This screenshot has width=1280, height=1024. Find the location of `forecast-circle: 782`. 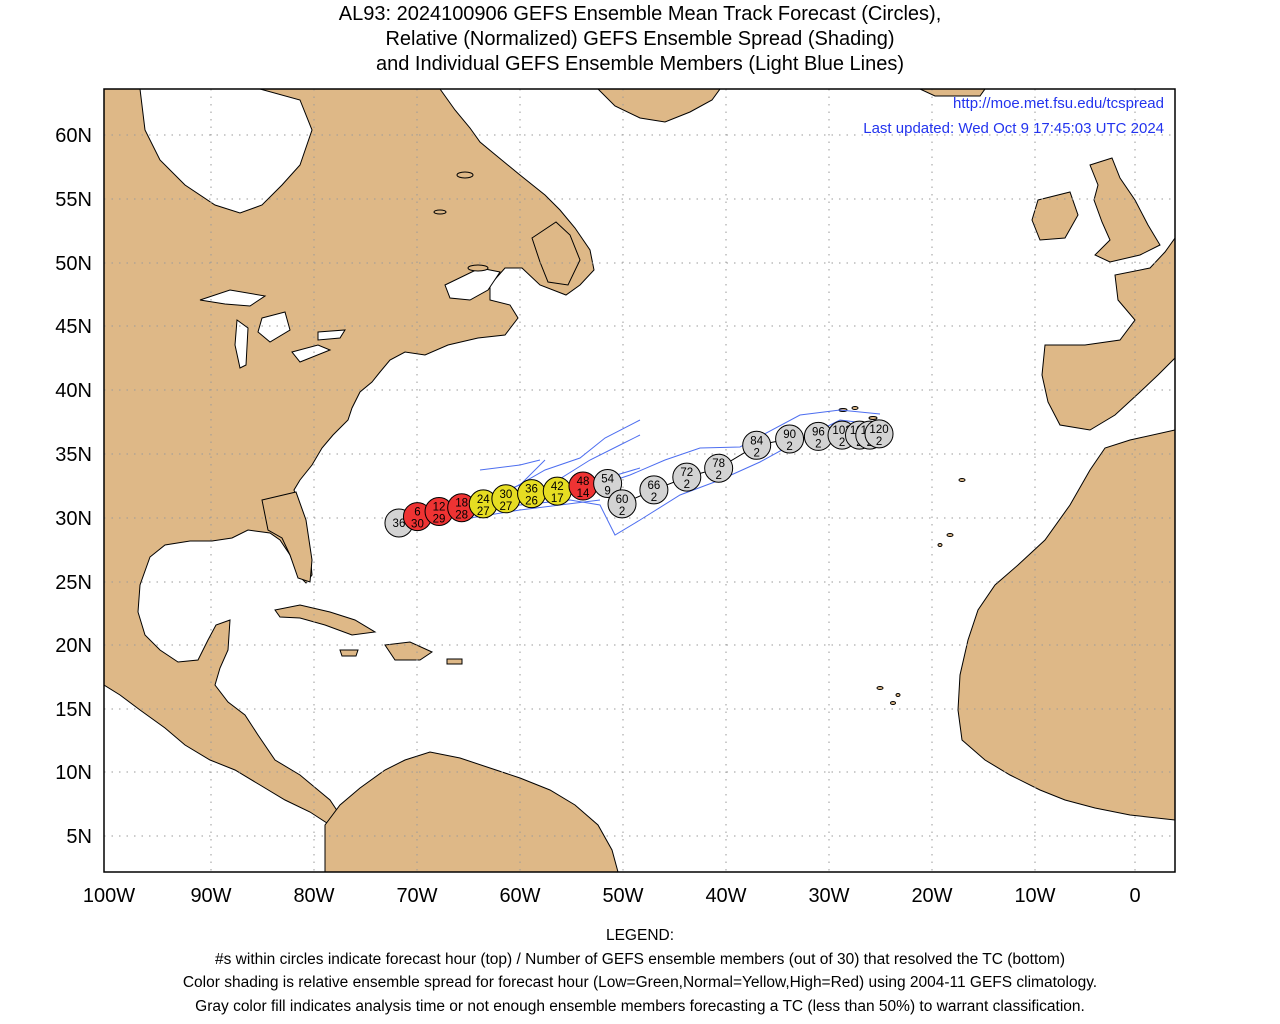

forecast-circle: 782 is located at coordinates (719, 468).